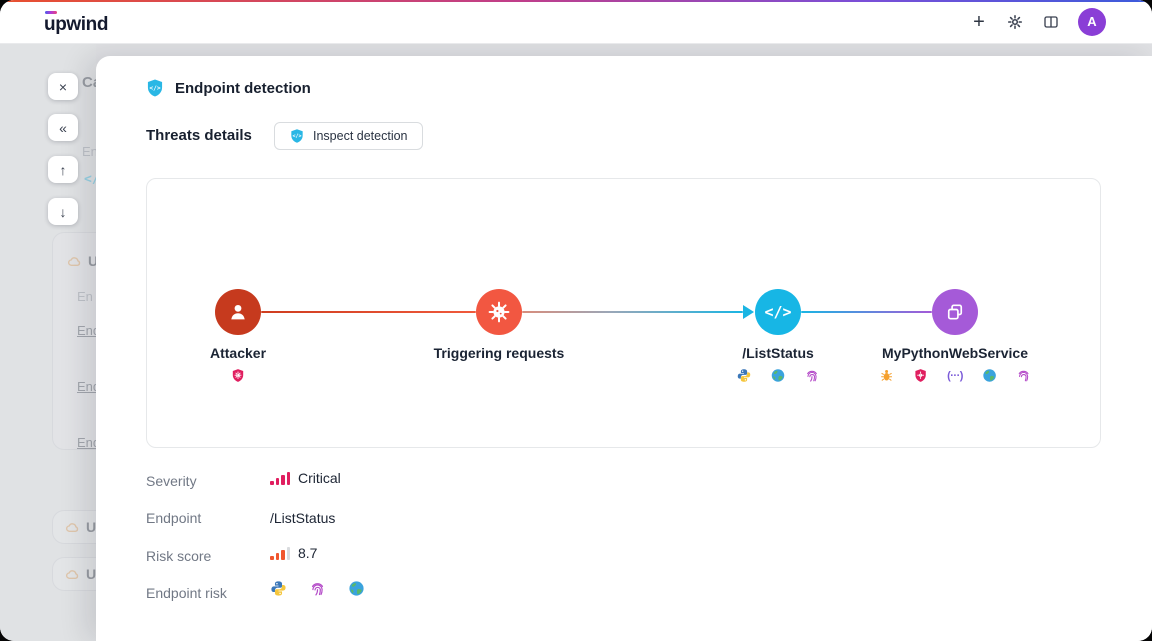  Describe the element at coordinates (280, 478) in the screenshot. I see `severity-bars-icon` at that location.